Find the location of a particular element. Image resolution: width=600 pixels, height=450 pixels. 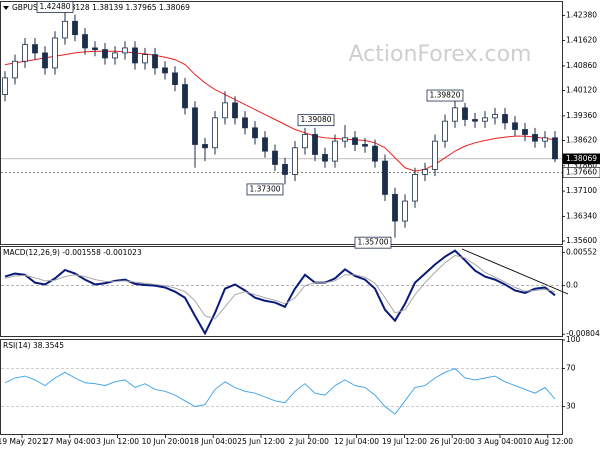

x-tick-label: 3 Aug 04:00 is located at coordinates (500, 441).